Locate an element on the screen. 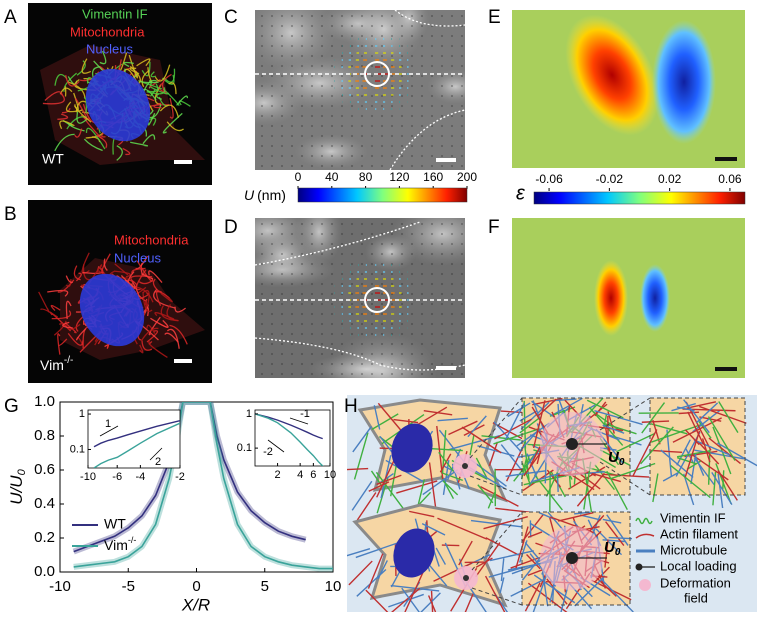 The height and width of the screenshot is (622, 762). colorbar-tick-label: 0.02 is located at coordinates (670, 179).